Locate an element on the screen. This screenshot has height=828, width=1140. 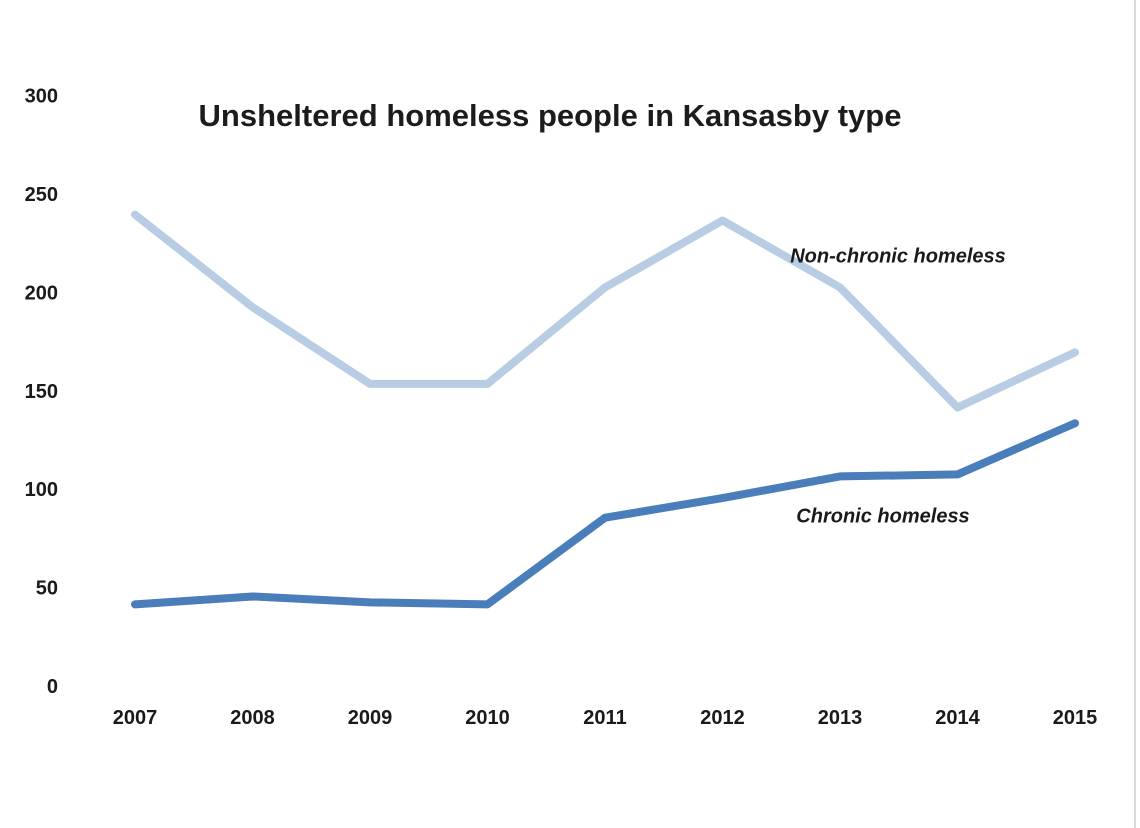
page-right-border-line is located at coordinates (1135, 414).